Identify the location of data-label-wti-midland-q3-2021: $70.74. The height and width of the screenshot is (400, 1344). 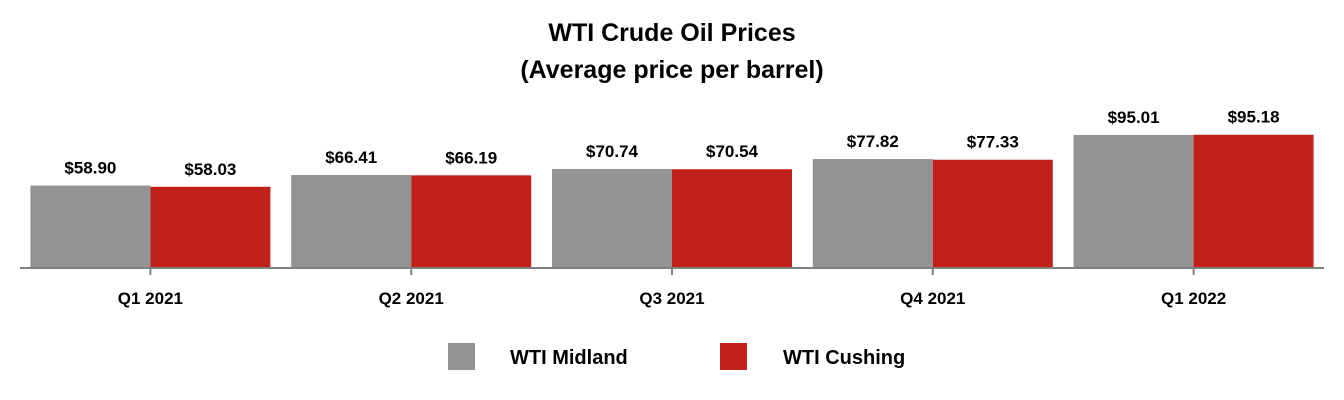
(612, 151).